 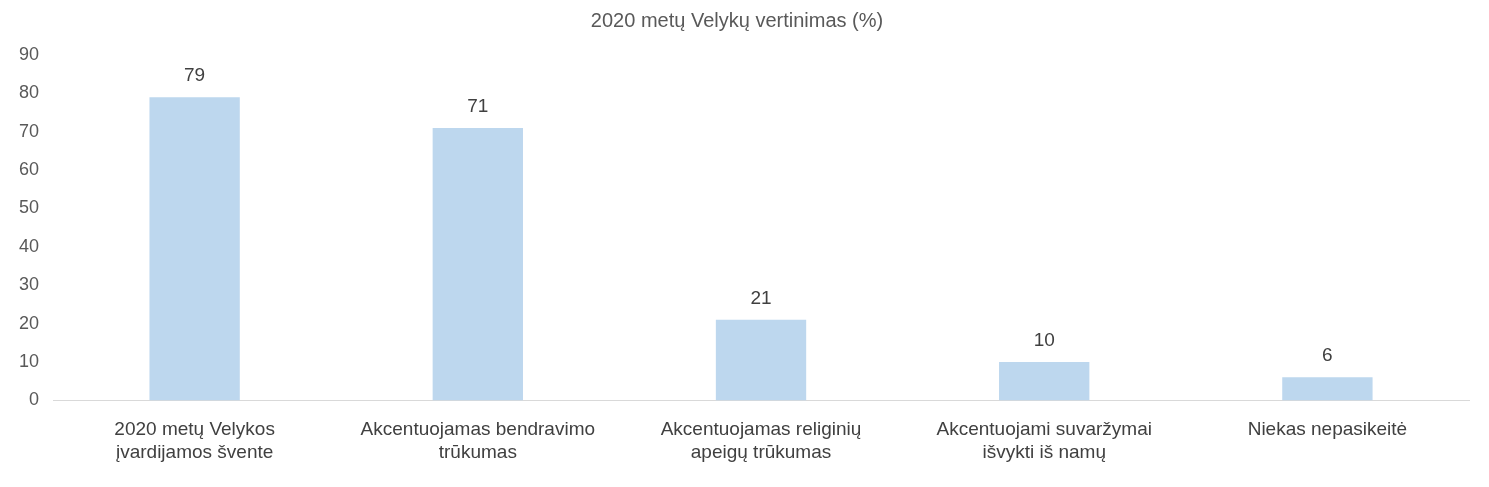 I want to click on y-tick-label: 90, so click(x=29, y=53).